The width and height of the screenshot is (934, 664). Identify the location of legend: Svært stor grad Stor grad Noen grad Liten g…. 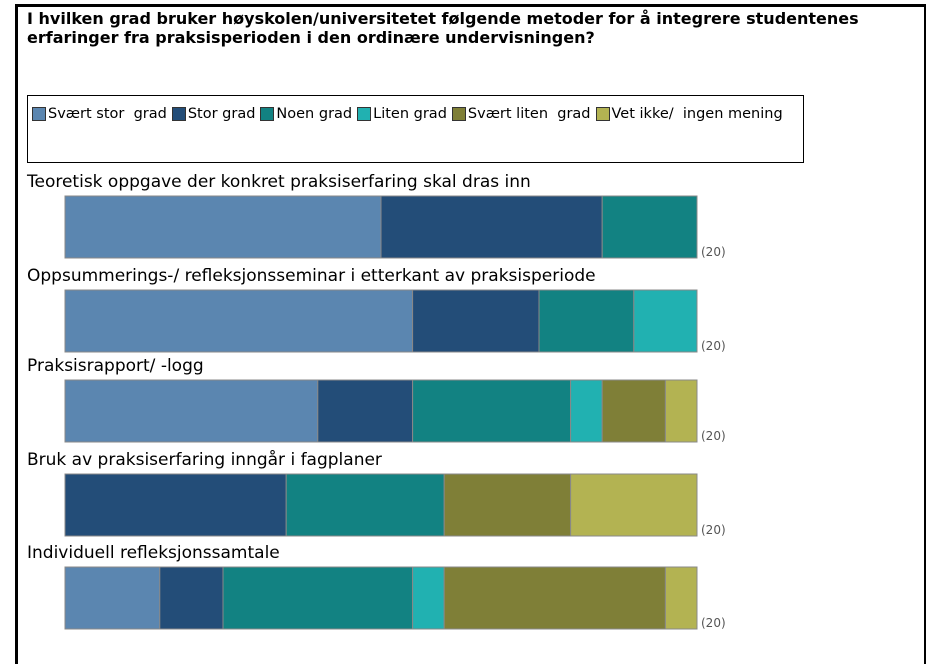
(415, 129).